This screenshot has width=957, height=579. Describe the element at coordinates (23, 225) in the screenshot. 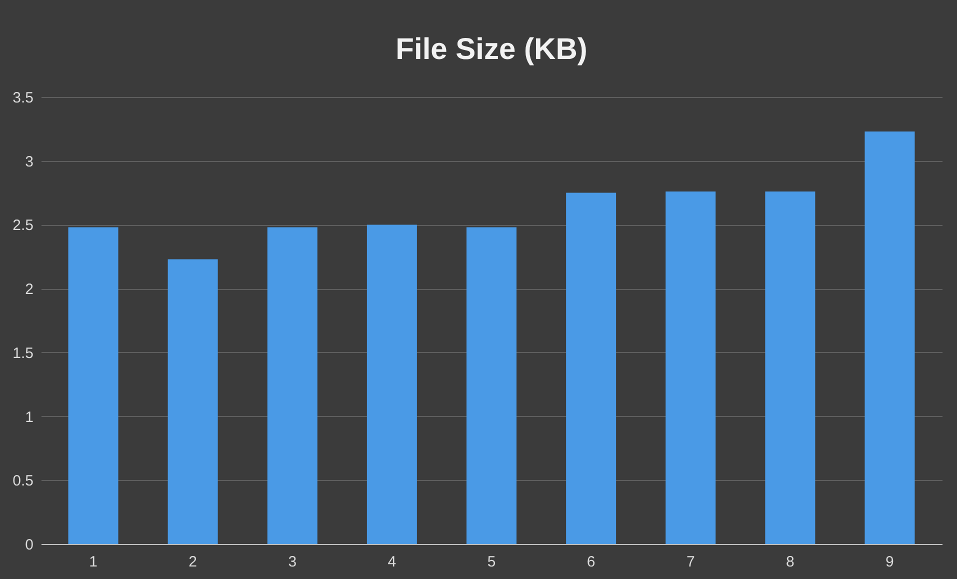

I see `y-tick-label: 2.5` at that location.